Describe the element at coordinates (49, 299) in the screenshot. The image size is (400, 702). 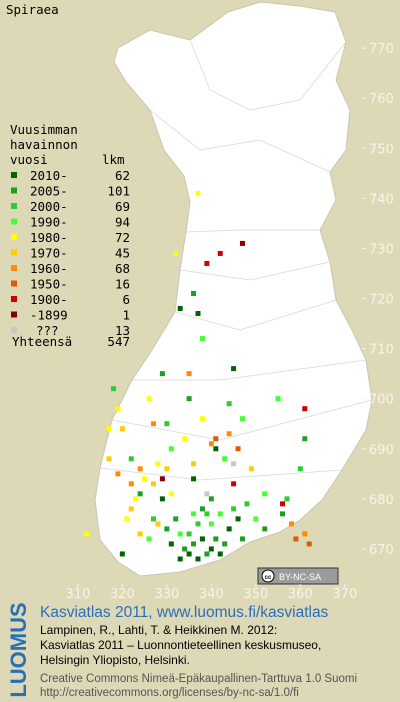
I see `legend-label: 1900-` at that location.